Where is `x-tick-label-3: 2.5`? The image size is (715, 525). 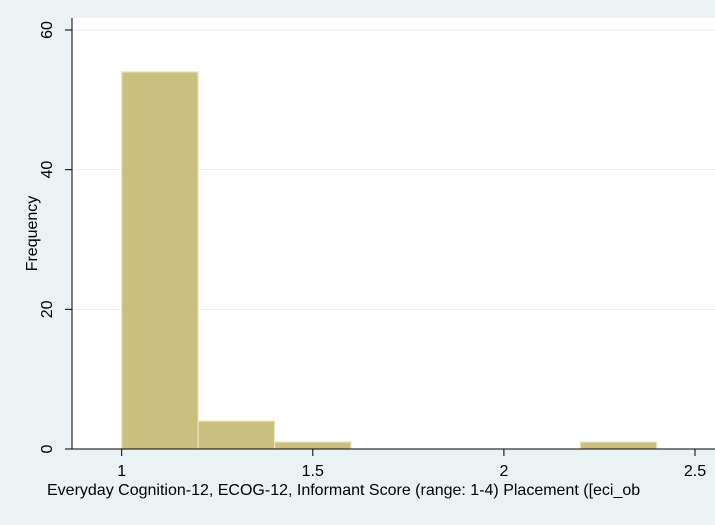
x-tick-label-3: 2.5 is located at coordinates (695, 471).